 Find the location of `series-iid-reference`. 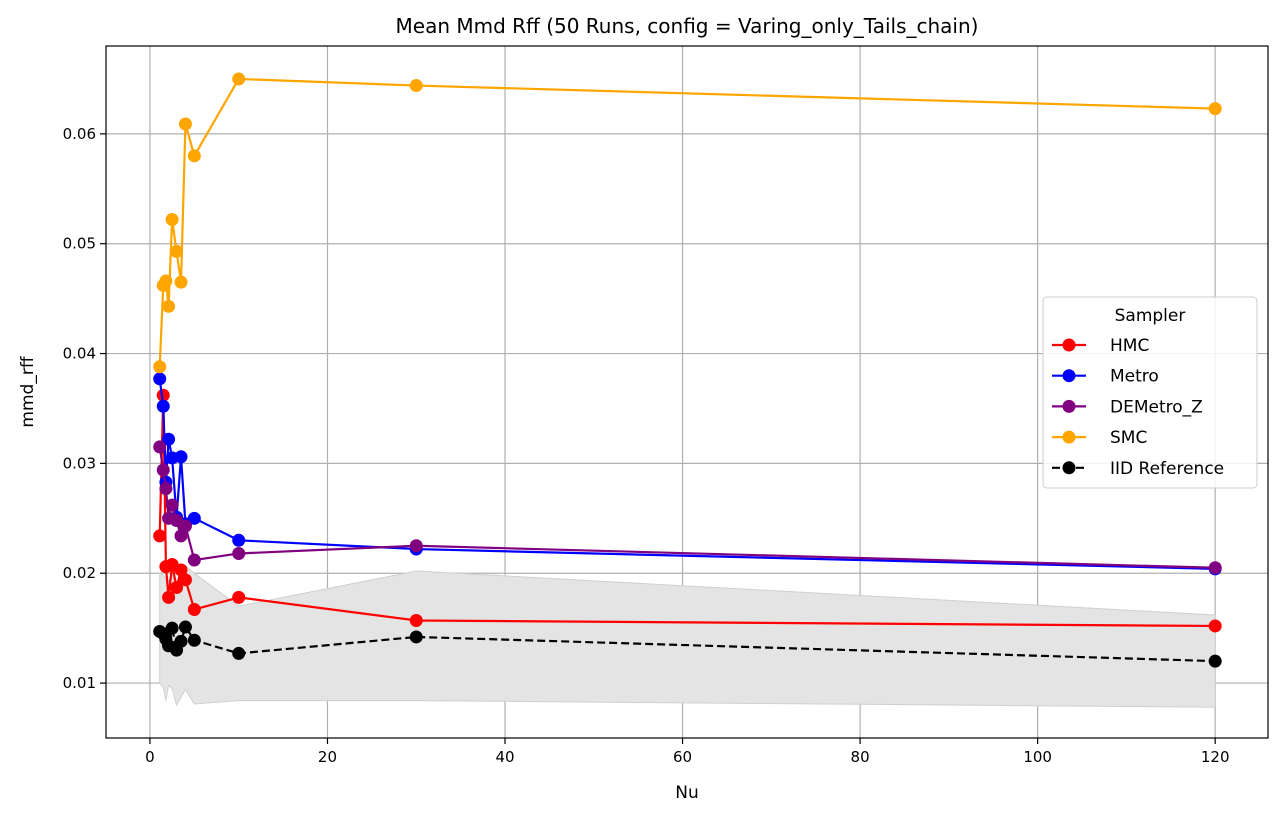

series-iid-reference is located at coordinates (687, 644).